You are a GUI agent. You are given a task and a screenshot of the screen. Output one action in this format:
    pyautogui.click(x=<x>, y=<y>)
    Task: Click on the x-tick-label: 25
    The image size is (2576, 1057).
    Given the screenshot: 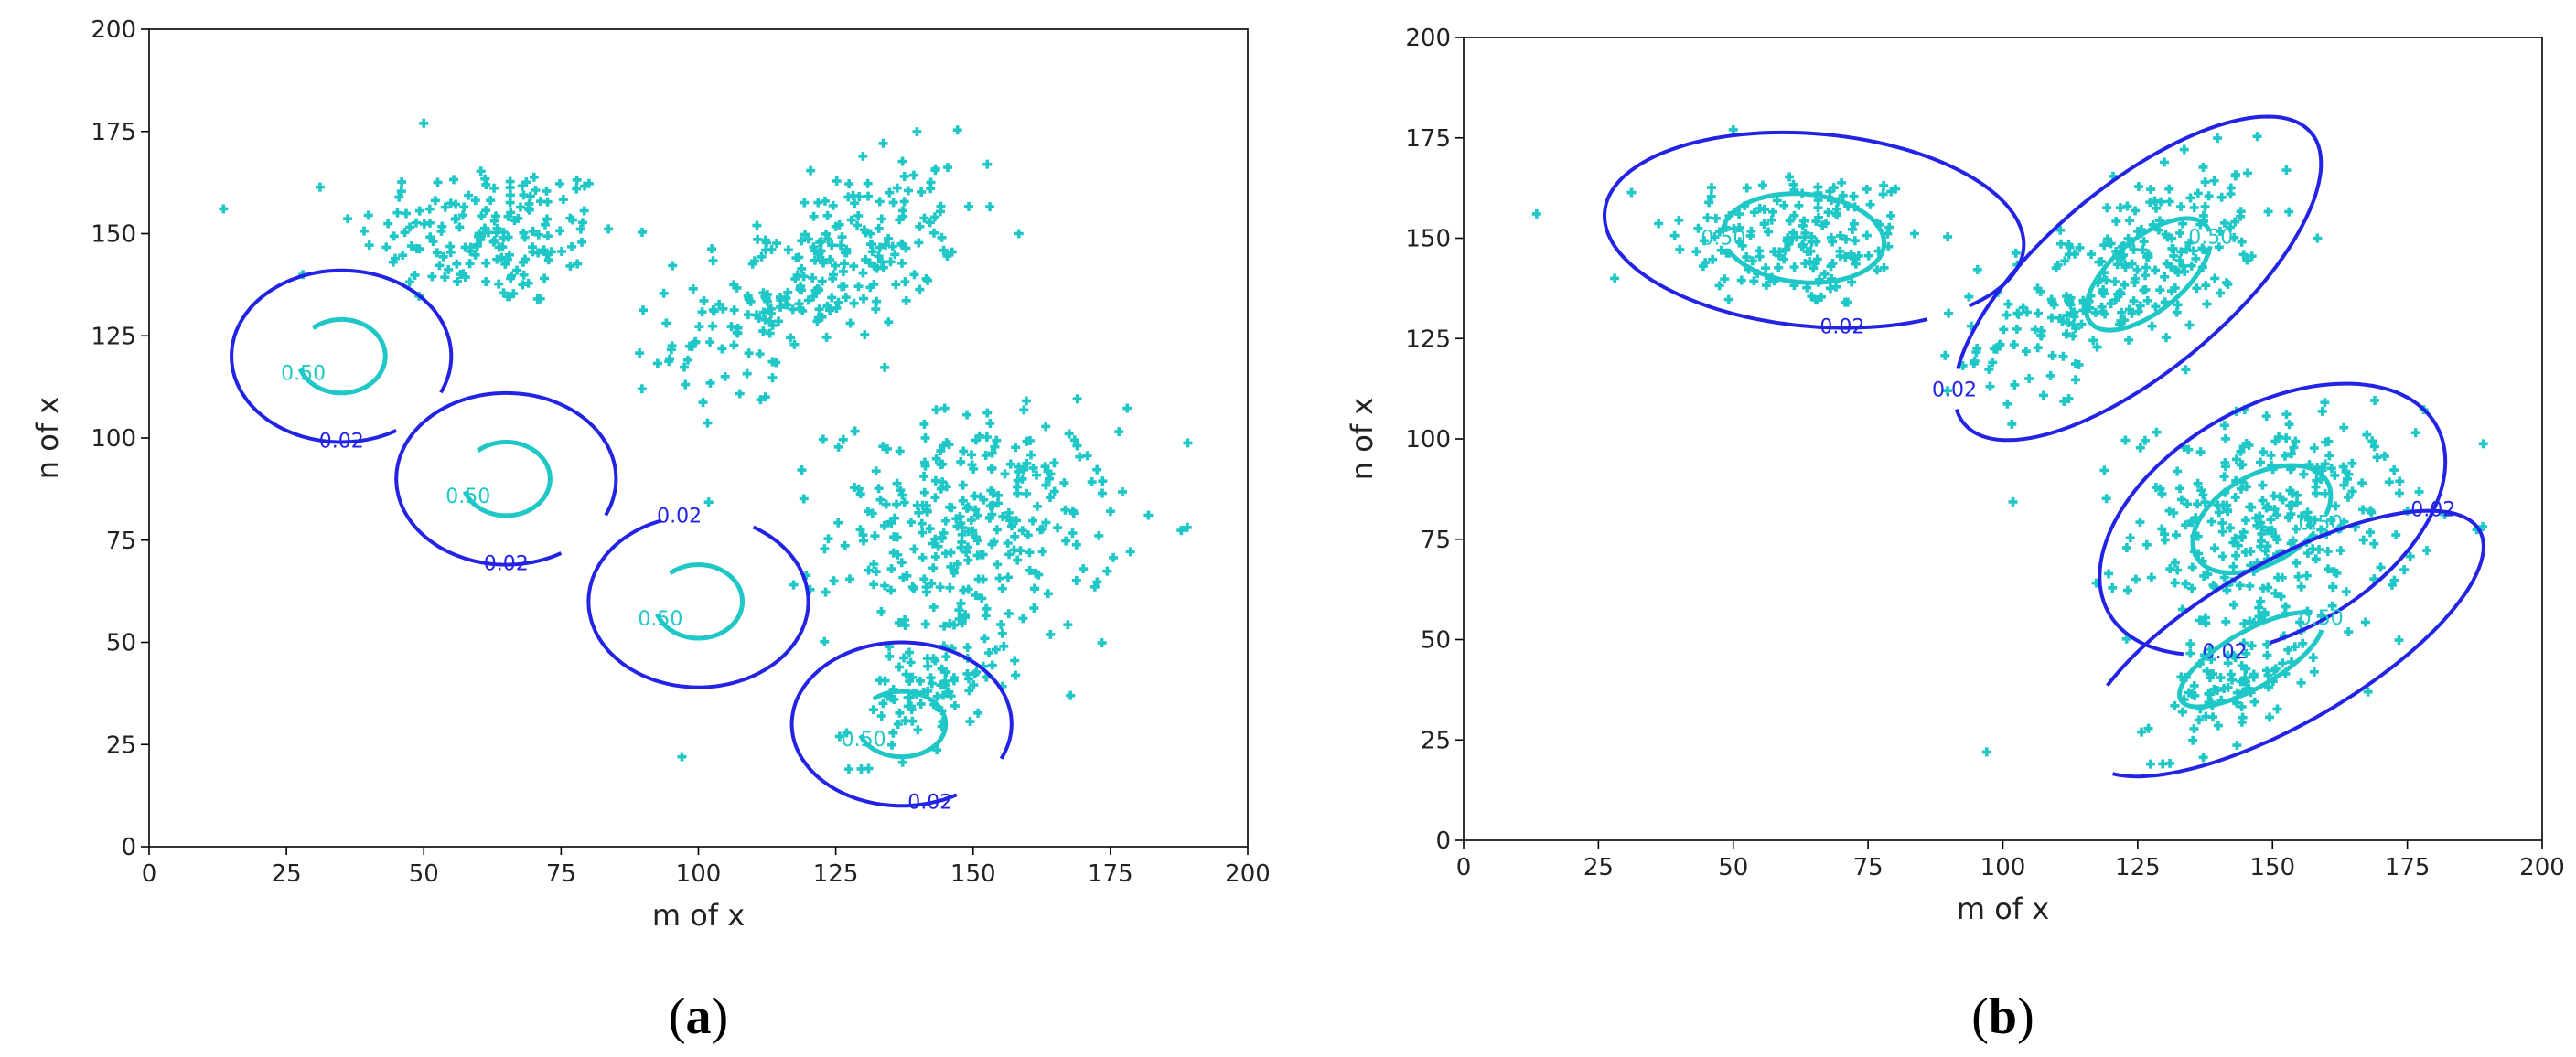 What is the action you would take?
    pyautogui.click(x=1599, y=867)
    